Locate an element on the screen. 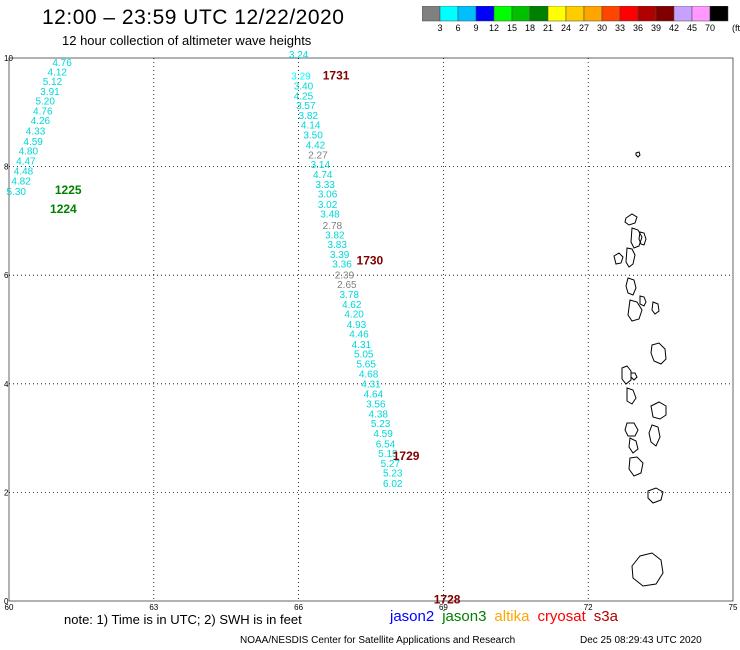 This screenshot has height=650, width=740. wave-height-value: 3.56 is located at coordinates (376, 405).